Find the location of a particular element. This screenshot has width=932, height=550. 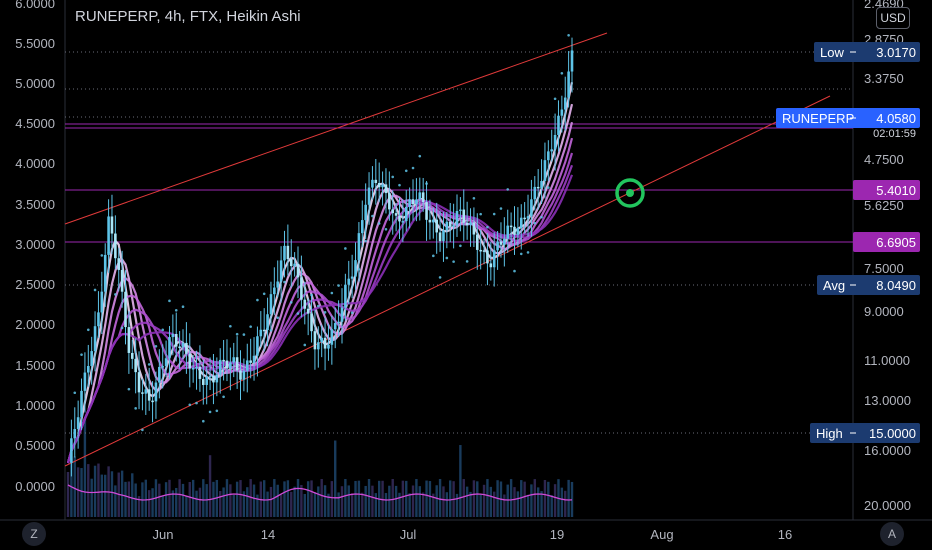

target-dot-icon is located at coordinates (630, 193).